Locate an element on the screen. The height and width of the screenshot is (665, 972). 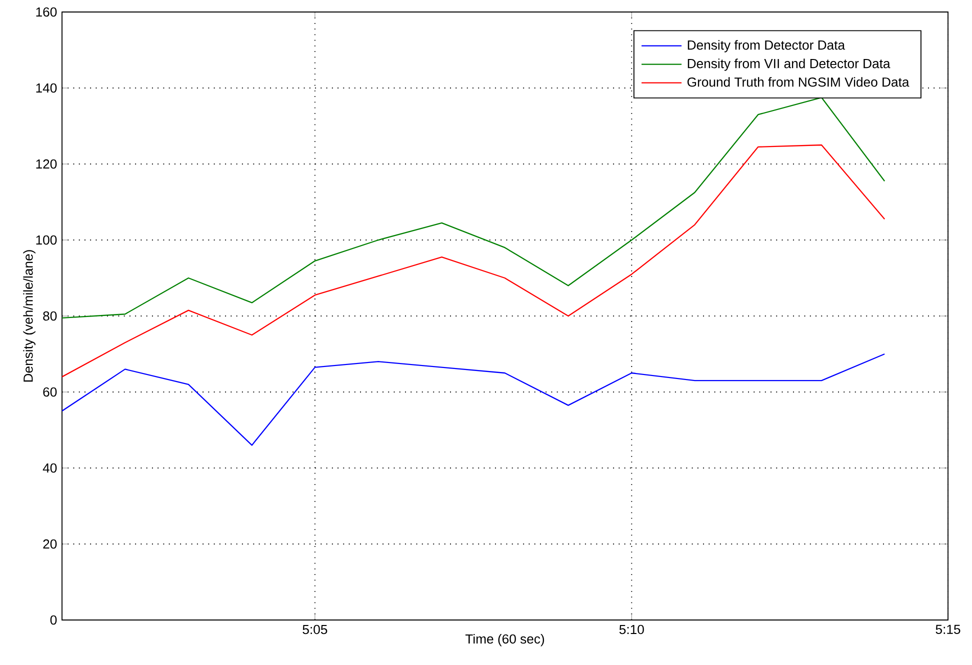
legend-label: Density from Detector Data is located at coordinates (767, 46).